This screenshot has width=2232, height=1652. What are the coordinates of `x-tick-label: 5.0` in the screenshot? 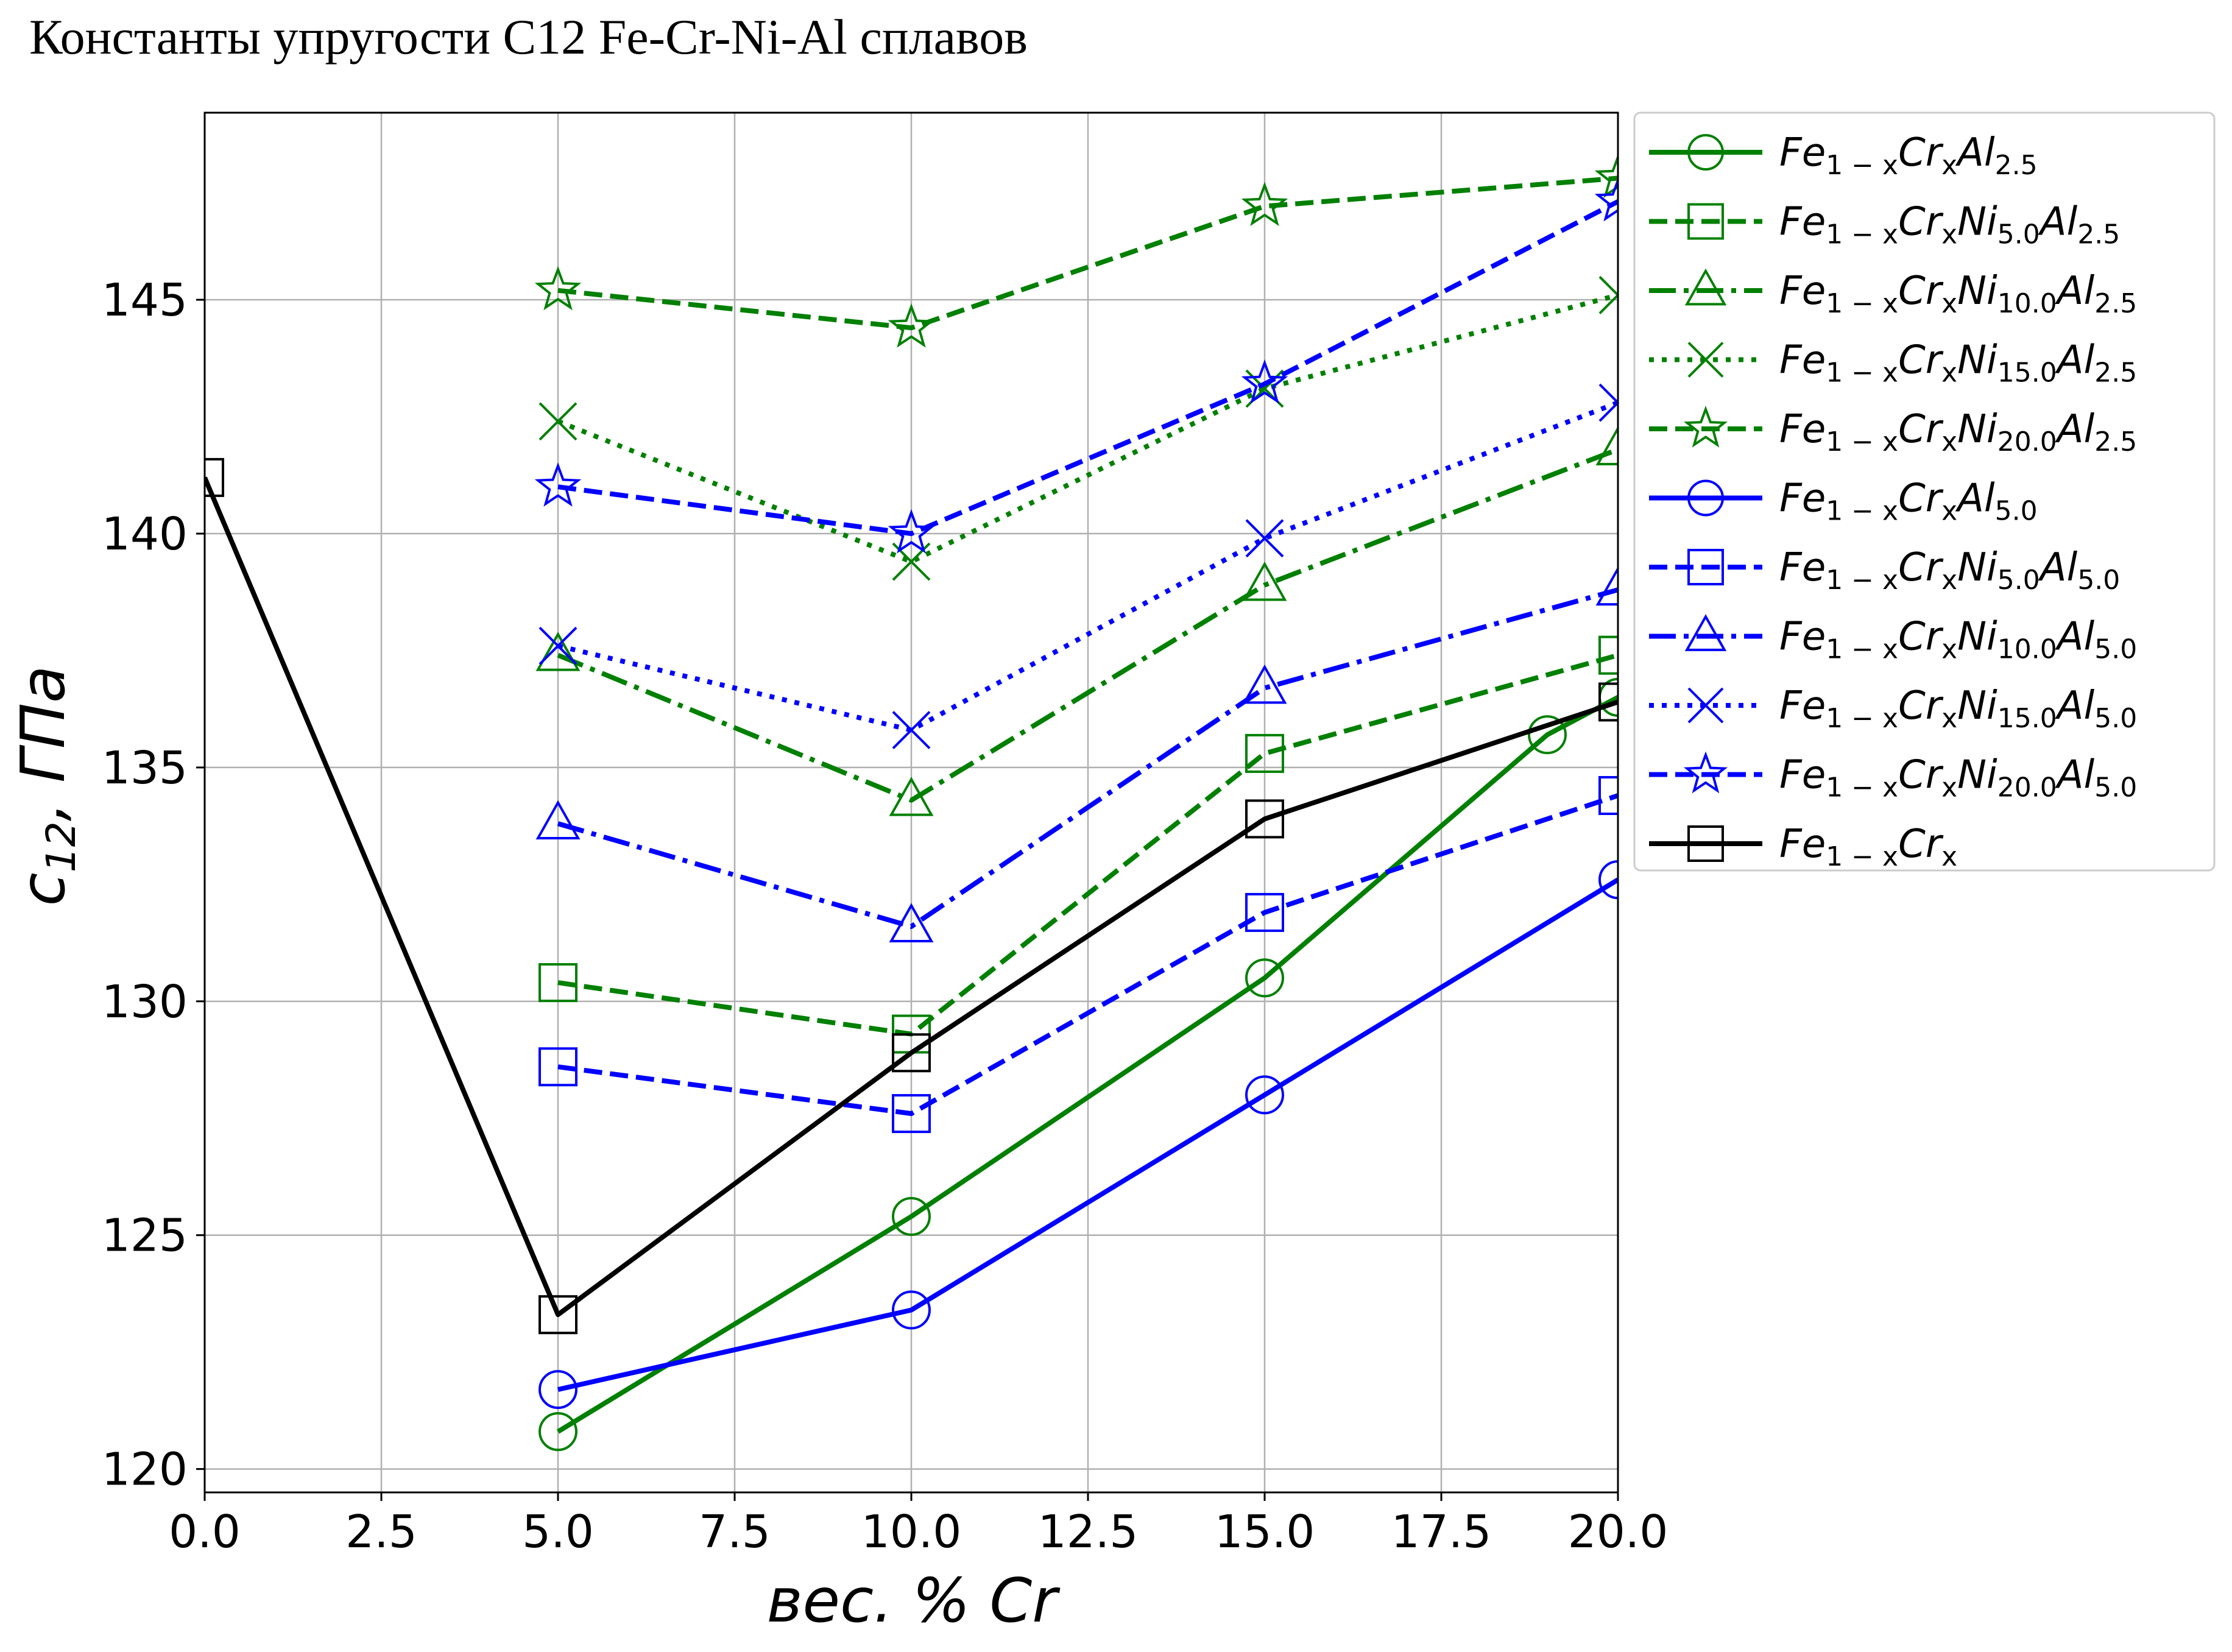 It's located at (558, 1532).